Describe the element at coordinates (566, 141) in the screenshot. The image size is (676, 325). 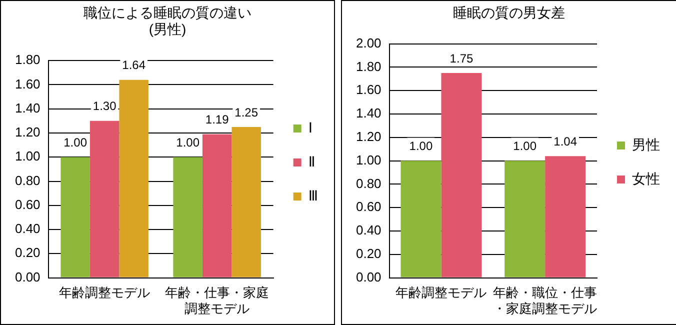
I see `data-label: 1.04` at that location.